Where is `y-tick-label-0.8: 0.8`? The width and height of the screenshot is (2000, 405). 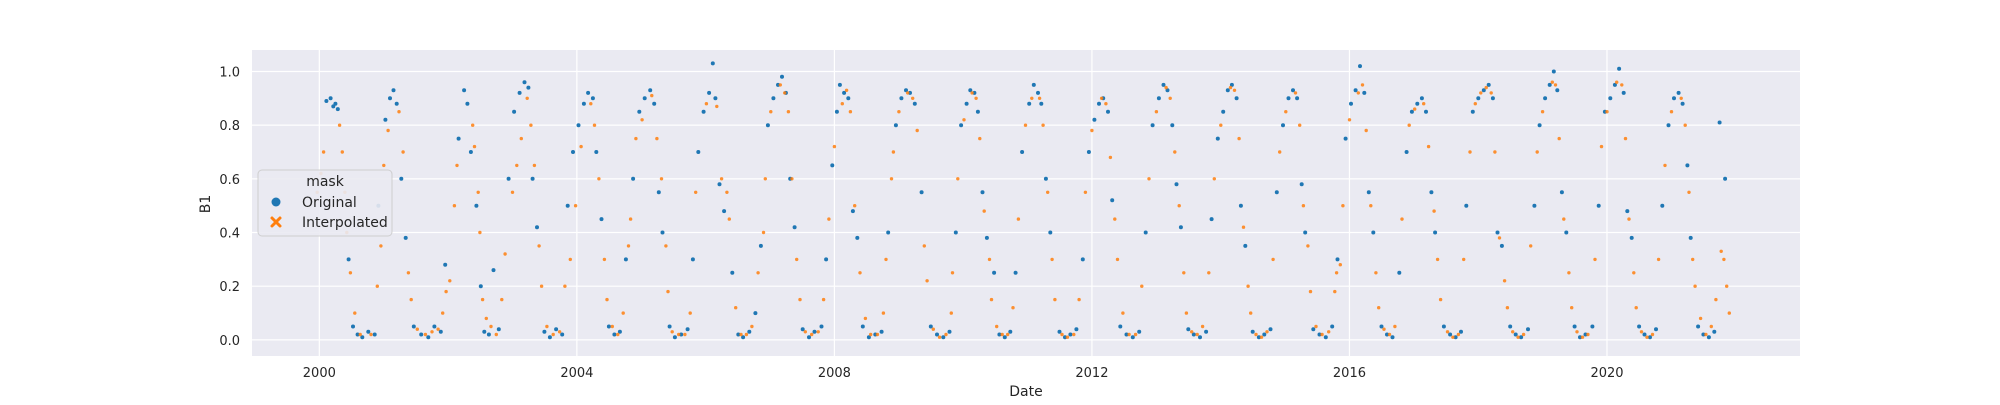
y-tick-label-0.8: 0.8 is located at coordinates (229, 126).